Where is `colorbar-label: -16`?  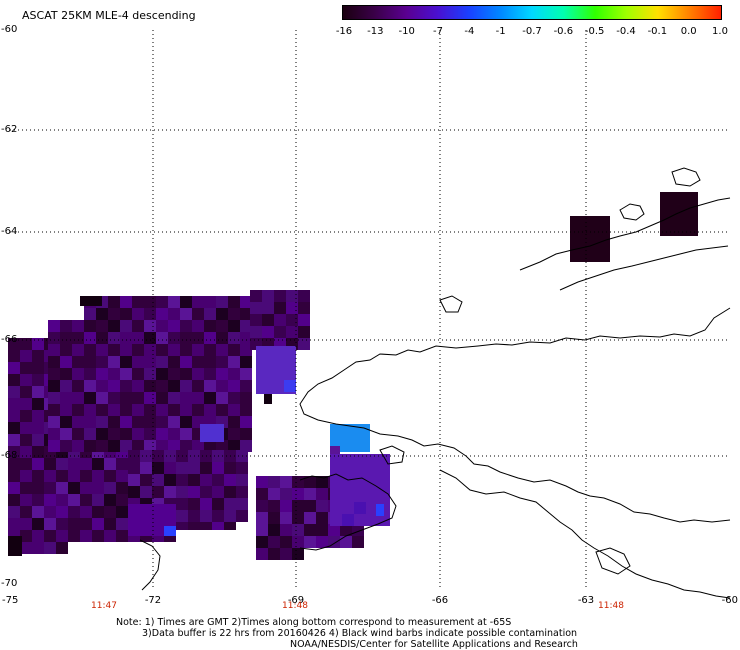 colorbar-label: -16 is located at coordinates (344, 31).